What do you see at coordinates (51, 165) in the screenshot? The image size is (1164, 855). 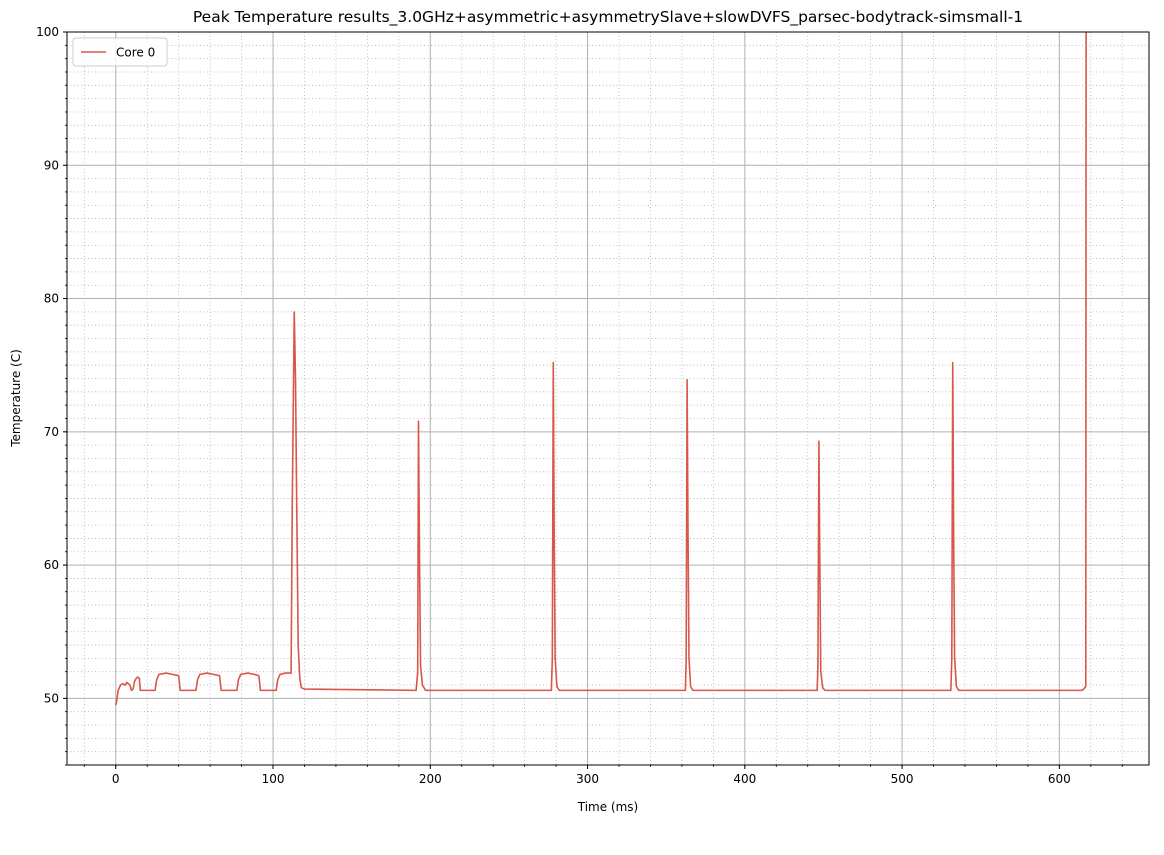 I see `y-tick-label: 90` at bounding box center [51, 165].